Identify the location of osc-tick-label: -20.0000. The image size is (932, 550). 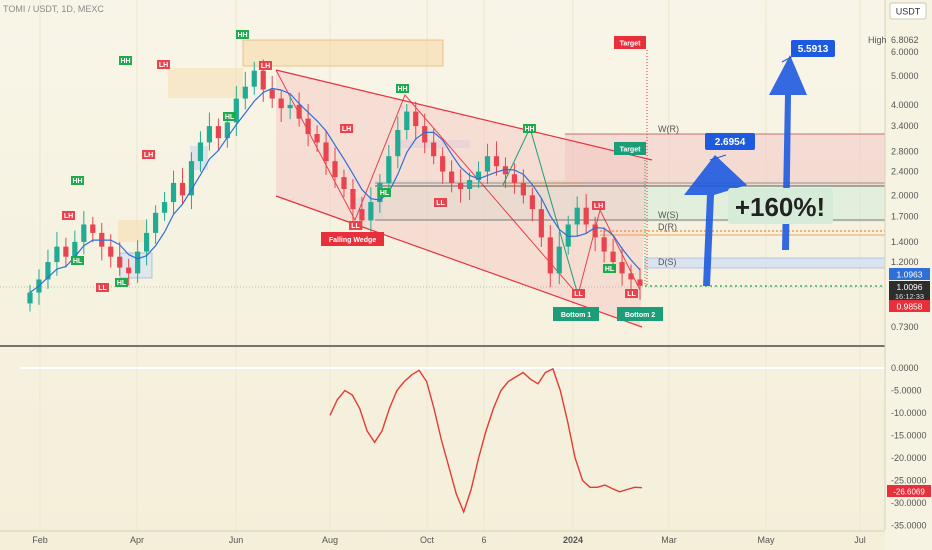
(909, 458).